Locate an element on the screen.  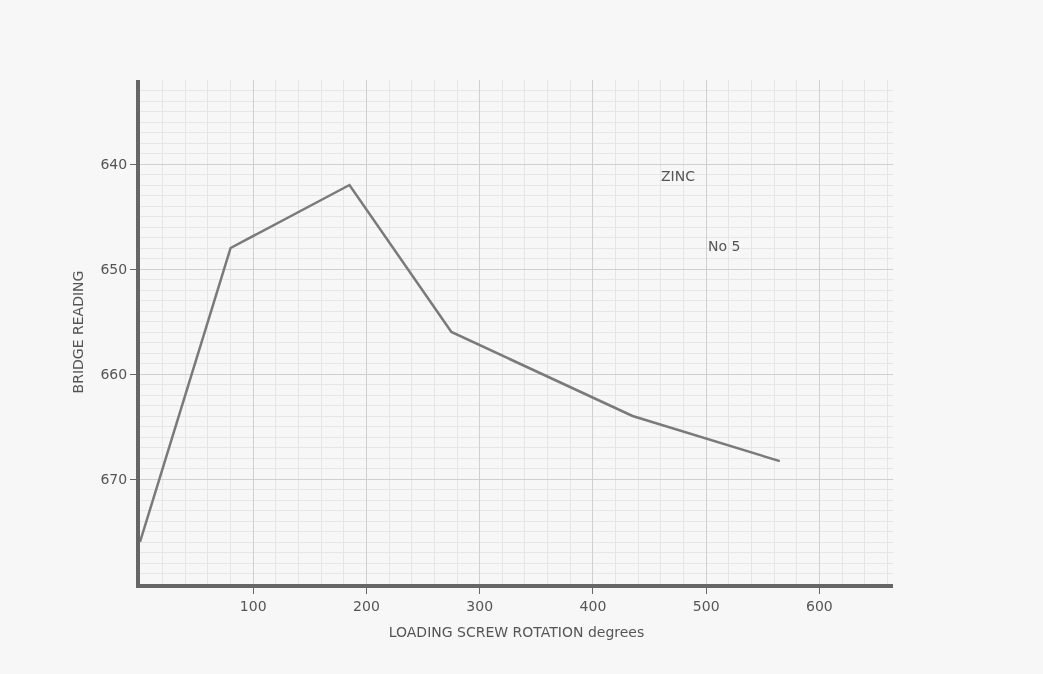
x-tick-label: 100 is located at coordinates (253, 605).